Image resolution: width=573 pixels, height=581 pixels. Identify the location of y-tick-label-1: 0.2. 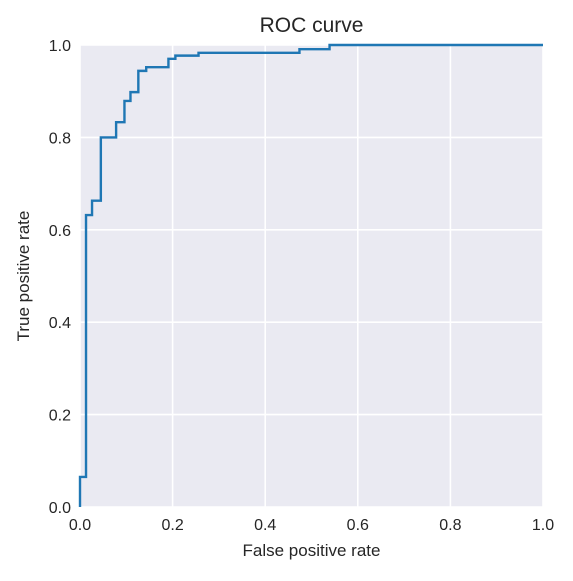
(60, 416).